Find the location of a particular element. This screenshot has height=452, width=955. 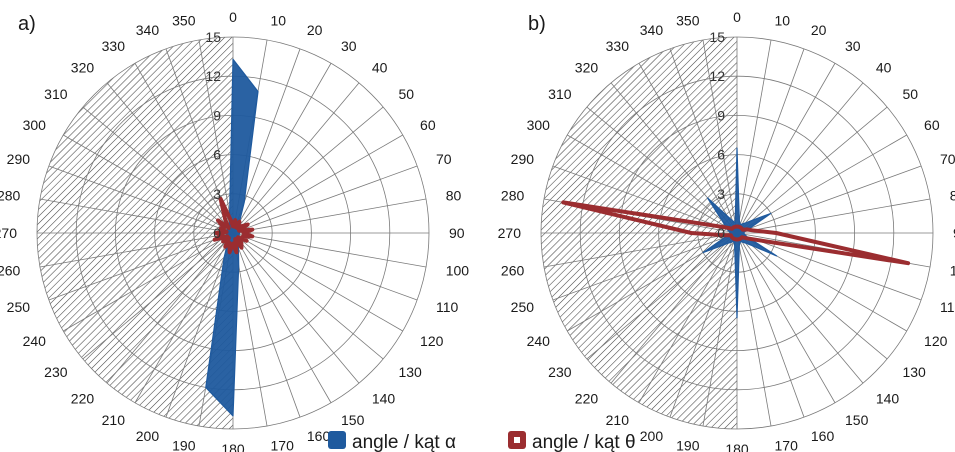

angle-tick-label: 200 is located at coordinates (652, 436).